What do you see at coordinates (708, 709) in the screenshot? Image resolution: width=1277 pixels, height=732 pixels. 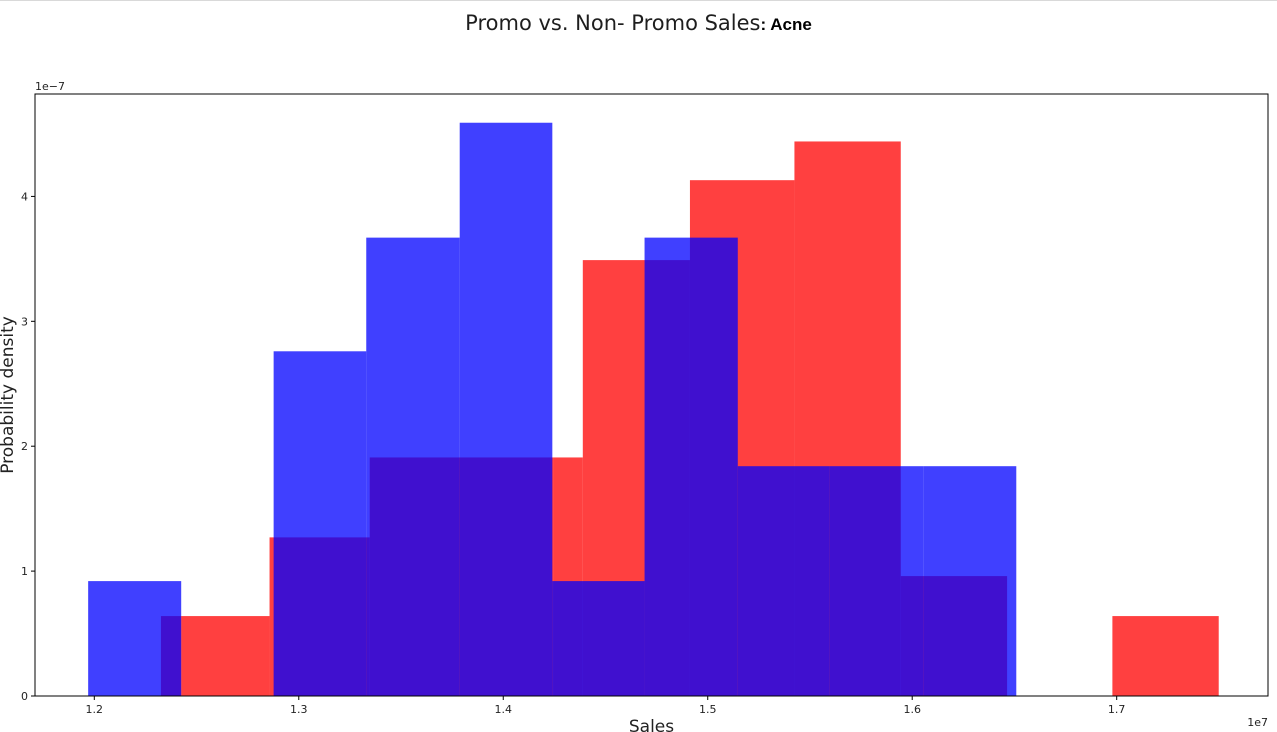 I see `x-tick-label-4: 1.5` at bounding box center [708, 709].